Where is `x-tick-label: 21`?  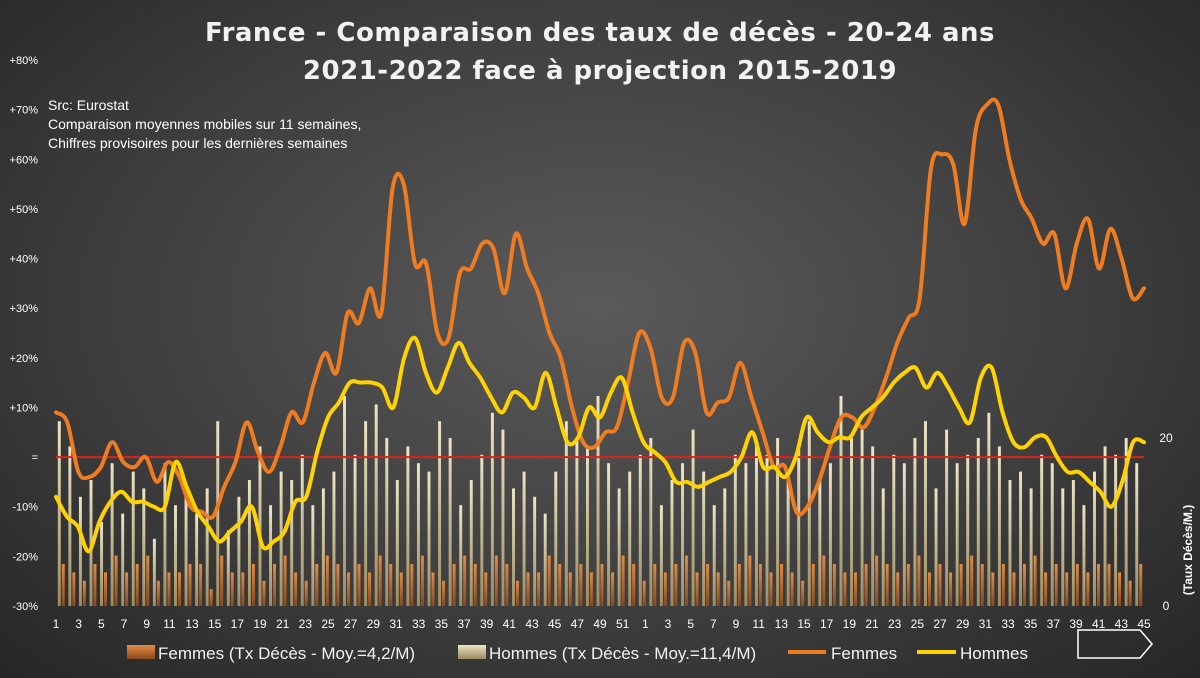 x-tick-label: 21 is located at coordinates (872, 624).